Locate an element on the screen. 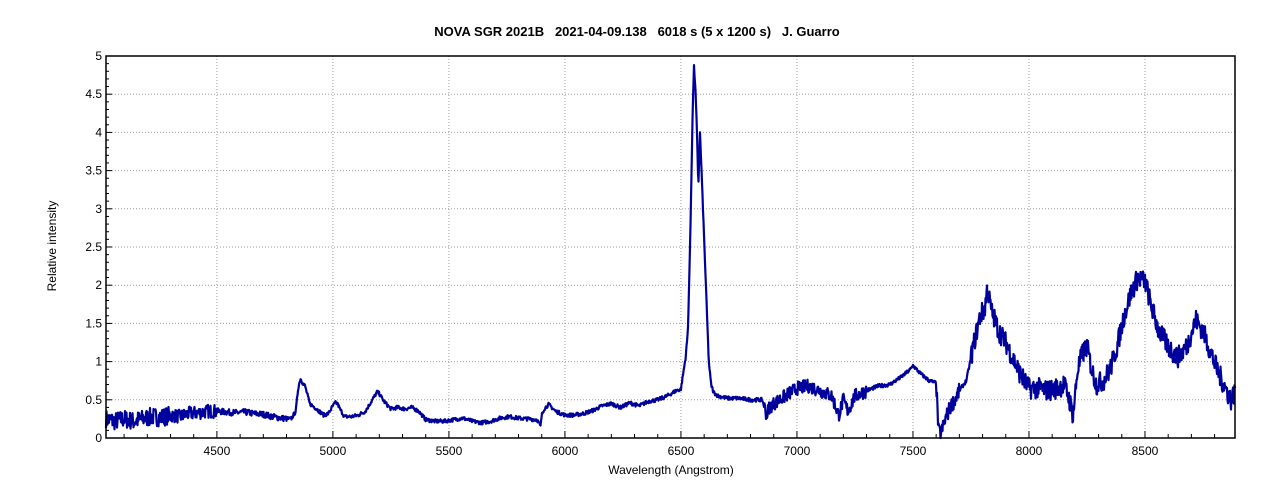  x-tick-label: 6000 is located at coordinates (565, 451).